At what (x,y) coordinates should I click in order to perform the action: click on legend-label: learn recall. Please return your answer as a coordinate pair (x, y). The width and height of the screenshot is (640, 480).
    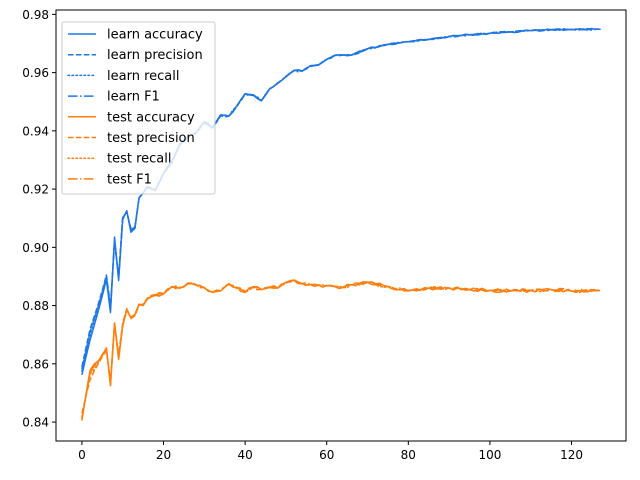
    Looking at the image, I should click on (143, 76).